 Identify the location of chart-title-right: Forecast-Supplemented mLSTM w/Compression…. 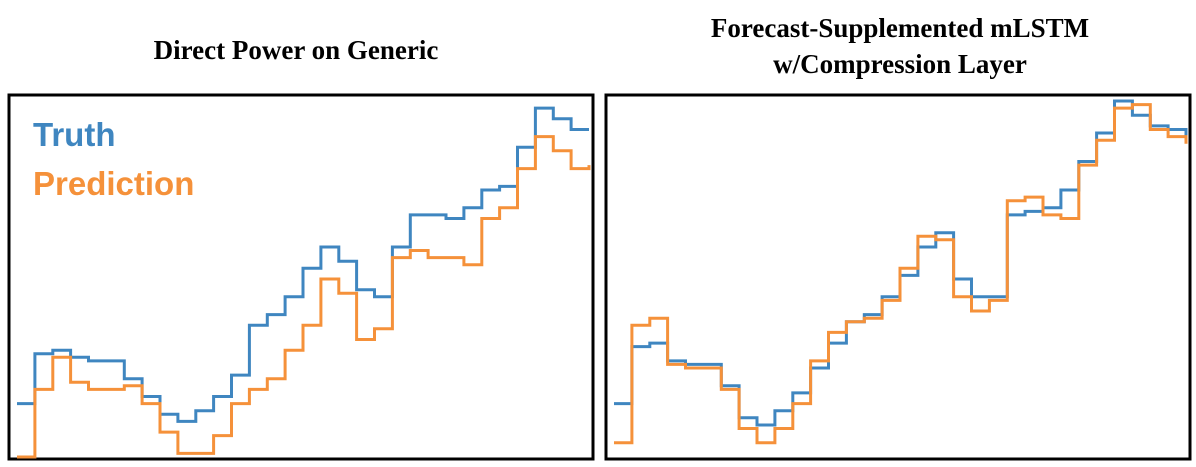
(900, 46).